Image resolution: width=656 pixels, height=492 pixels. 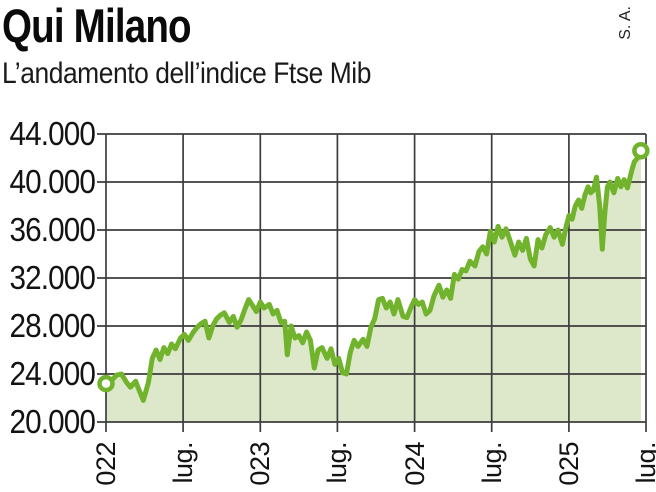 What do you see at coordinates (106, 383) in the screenshot?
I see `start-marker` at bounding box center [106, 383].